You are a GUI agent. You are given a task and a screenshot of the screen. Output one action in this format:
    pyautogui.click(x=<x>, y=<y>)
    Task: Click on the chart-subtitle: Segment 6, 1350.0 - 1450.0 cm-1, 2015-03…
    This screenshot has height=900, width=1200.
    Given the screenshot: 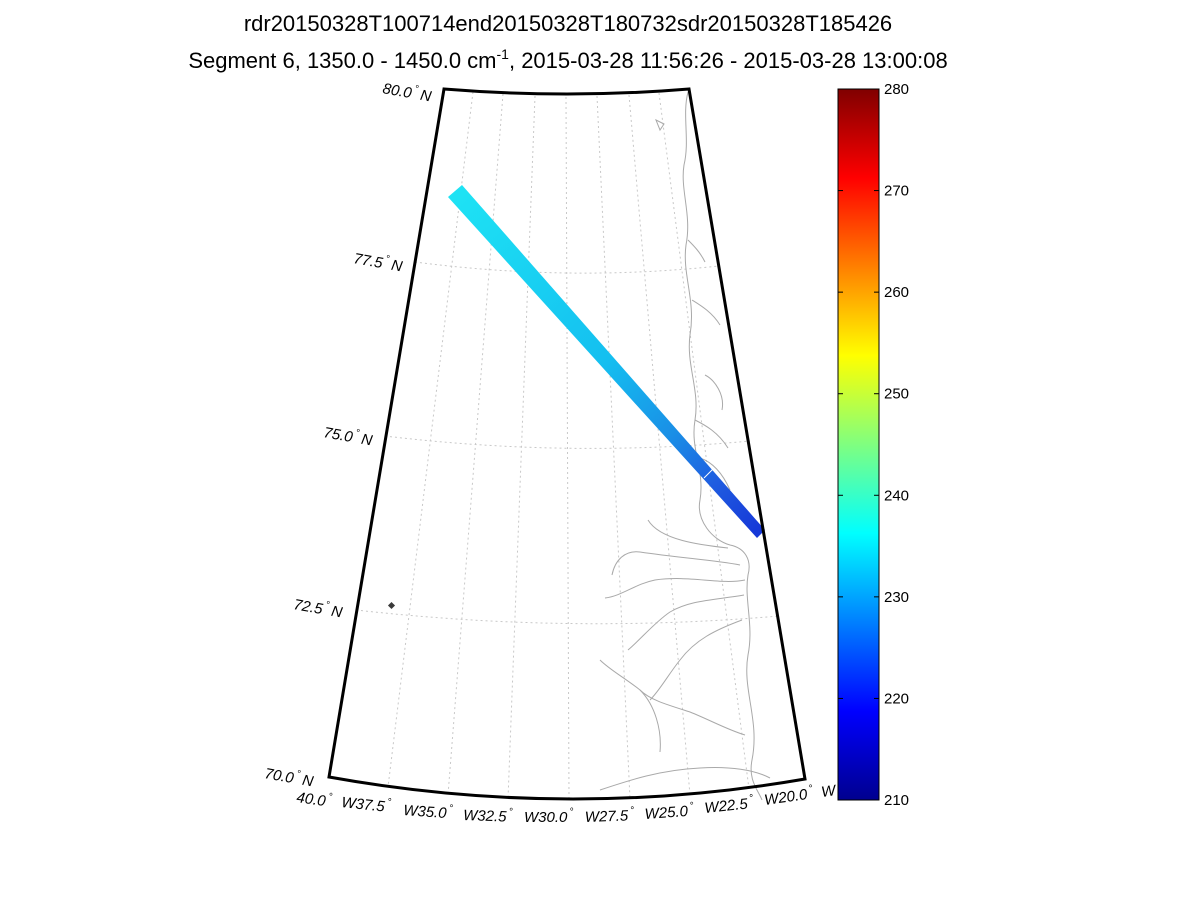 What is the action you would take?
    pyautogui.click(x=567, y=59)
    